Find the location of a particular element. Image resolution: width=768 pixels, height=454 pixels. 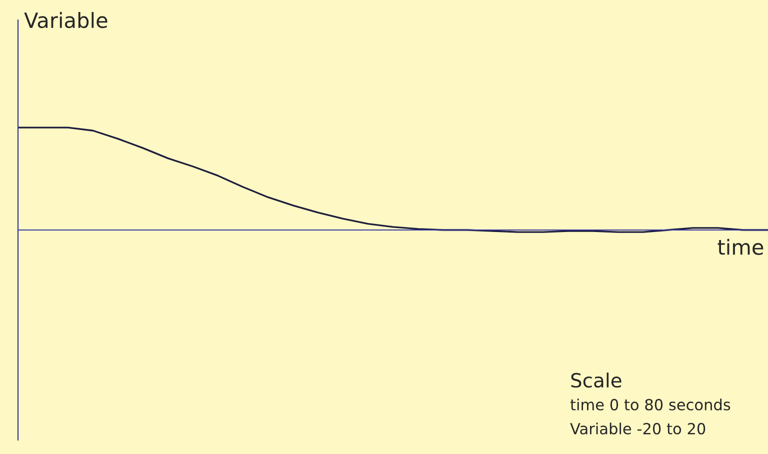

text: time 0 to 80 seconds is located at coordinates (650, 404).